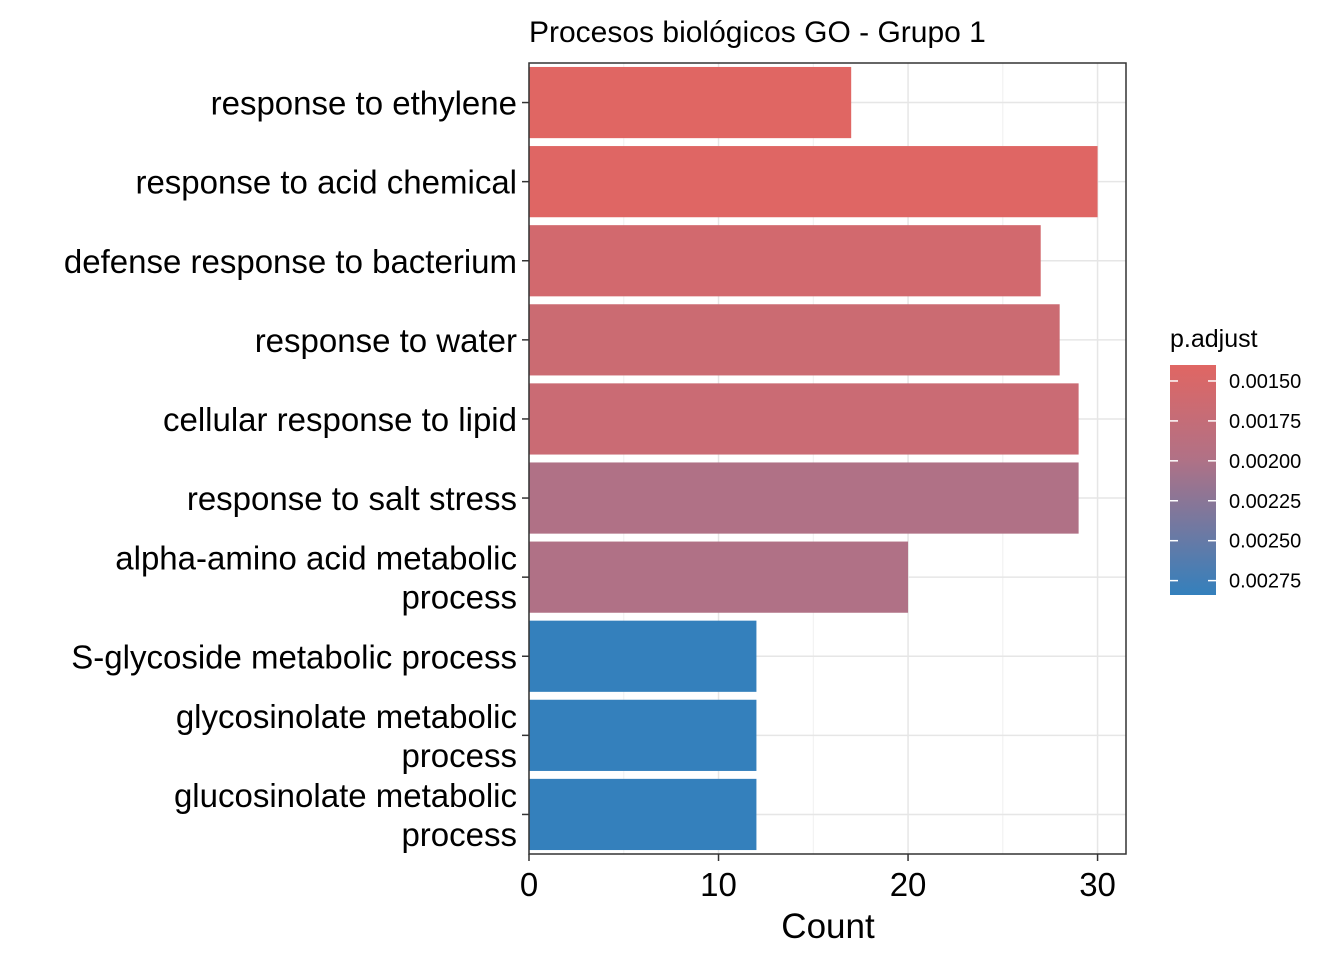 This screenshot has width=1344, height=960. I want to click on y-tick-label: alpha-amino acid metabolic process, so click(316, 578).